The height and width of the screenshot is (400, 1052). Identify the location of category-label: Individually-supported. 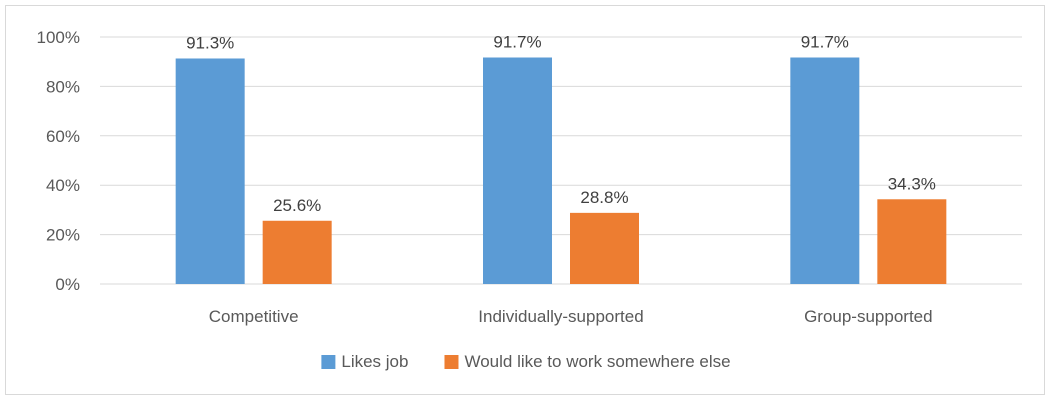
(560, 316).